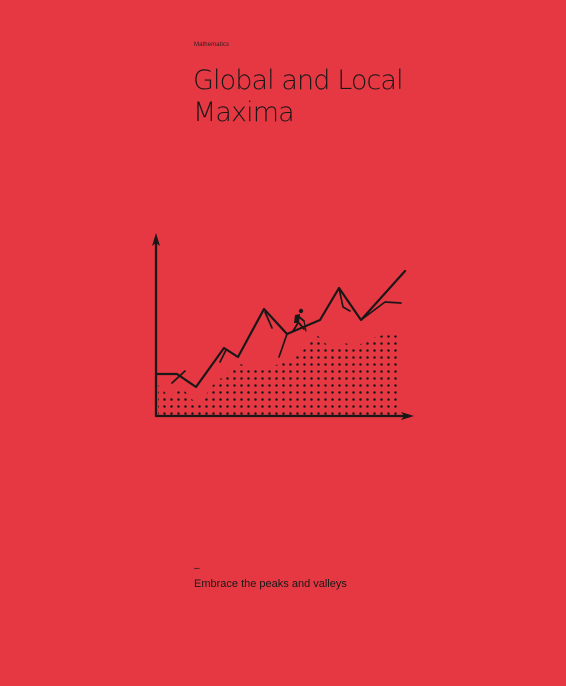 This screenshot has width=566, height=686. What do you see at coordinates (407, 416) in the screenshot?
I see `x-axis-arrow-icon` at bounding box center [407, 416].